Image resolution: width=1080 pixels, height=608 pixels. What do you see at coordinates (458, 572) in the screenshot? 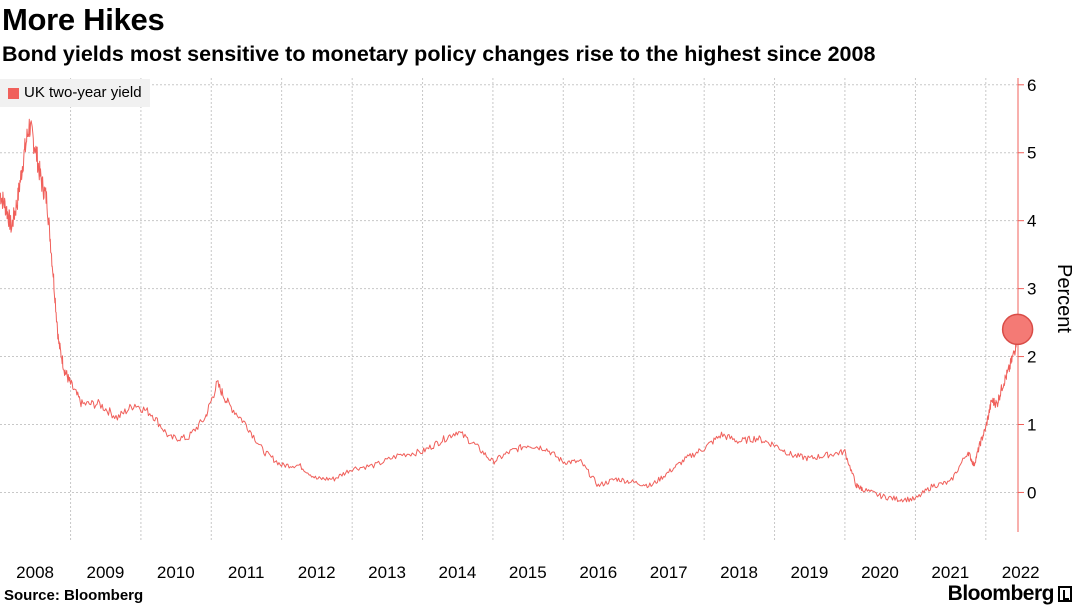
I see `x-tick-label: 2014` at bounding box center [458, 572].